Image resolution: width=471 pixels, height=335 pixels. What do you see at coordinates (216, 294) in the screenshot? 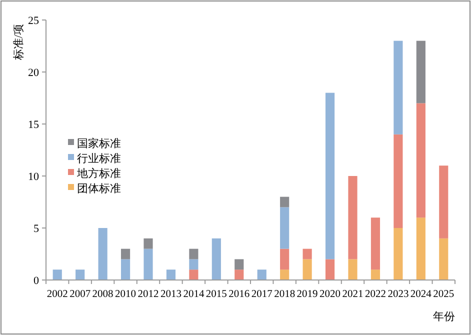
I see `x-tick-label: 2015` at bounding box center [216, 294].